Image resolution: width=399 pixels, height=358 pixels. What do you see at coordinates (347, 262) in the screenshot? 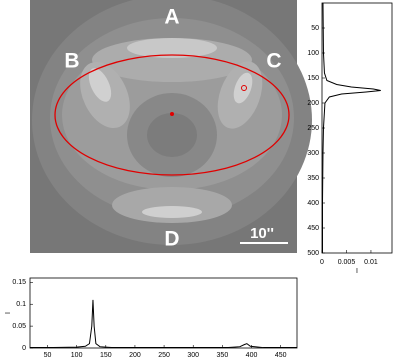
I see `x-tick-label: 0.005` at bounding box center [347, 262].